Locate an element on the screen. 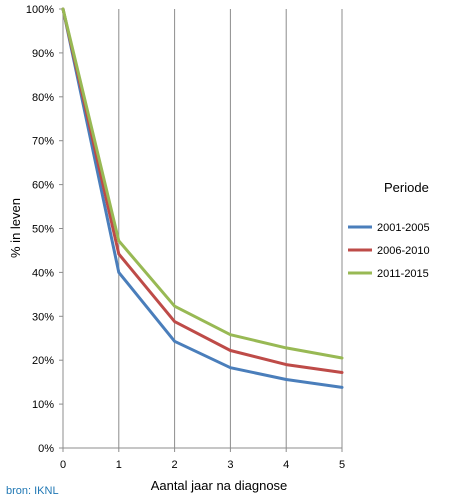 This screenshot has height=501, width=450. x-tick-label: 5 is located at coordinates (342, 465).